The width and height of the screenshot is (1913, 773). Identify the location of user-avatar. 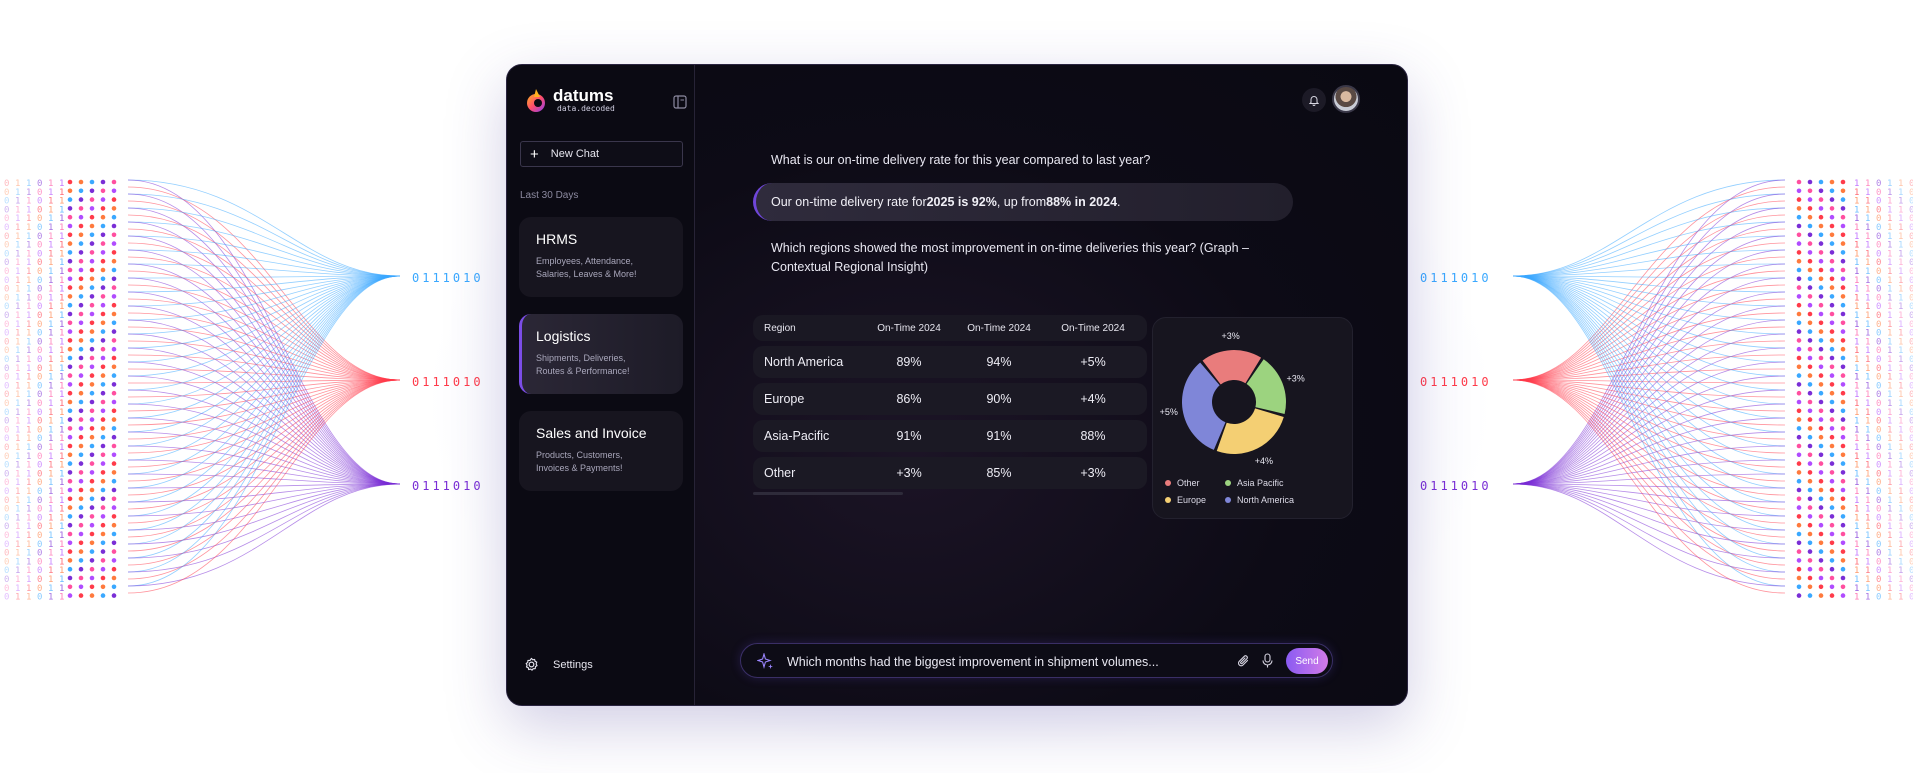
(1346, 99).